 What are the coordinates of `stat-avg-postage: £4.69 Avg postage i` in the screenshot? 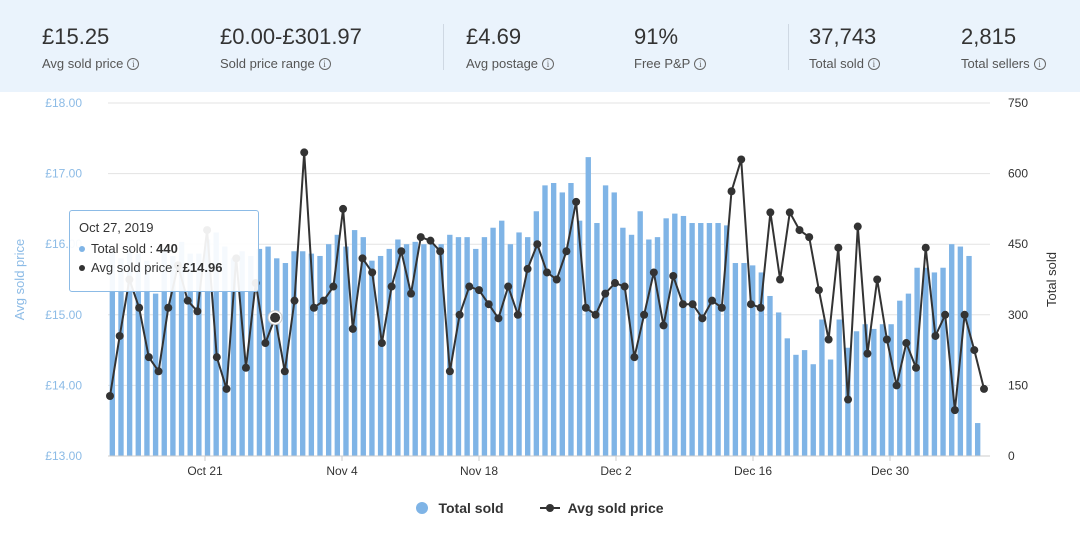 It's located at (510, 47).